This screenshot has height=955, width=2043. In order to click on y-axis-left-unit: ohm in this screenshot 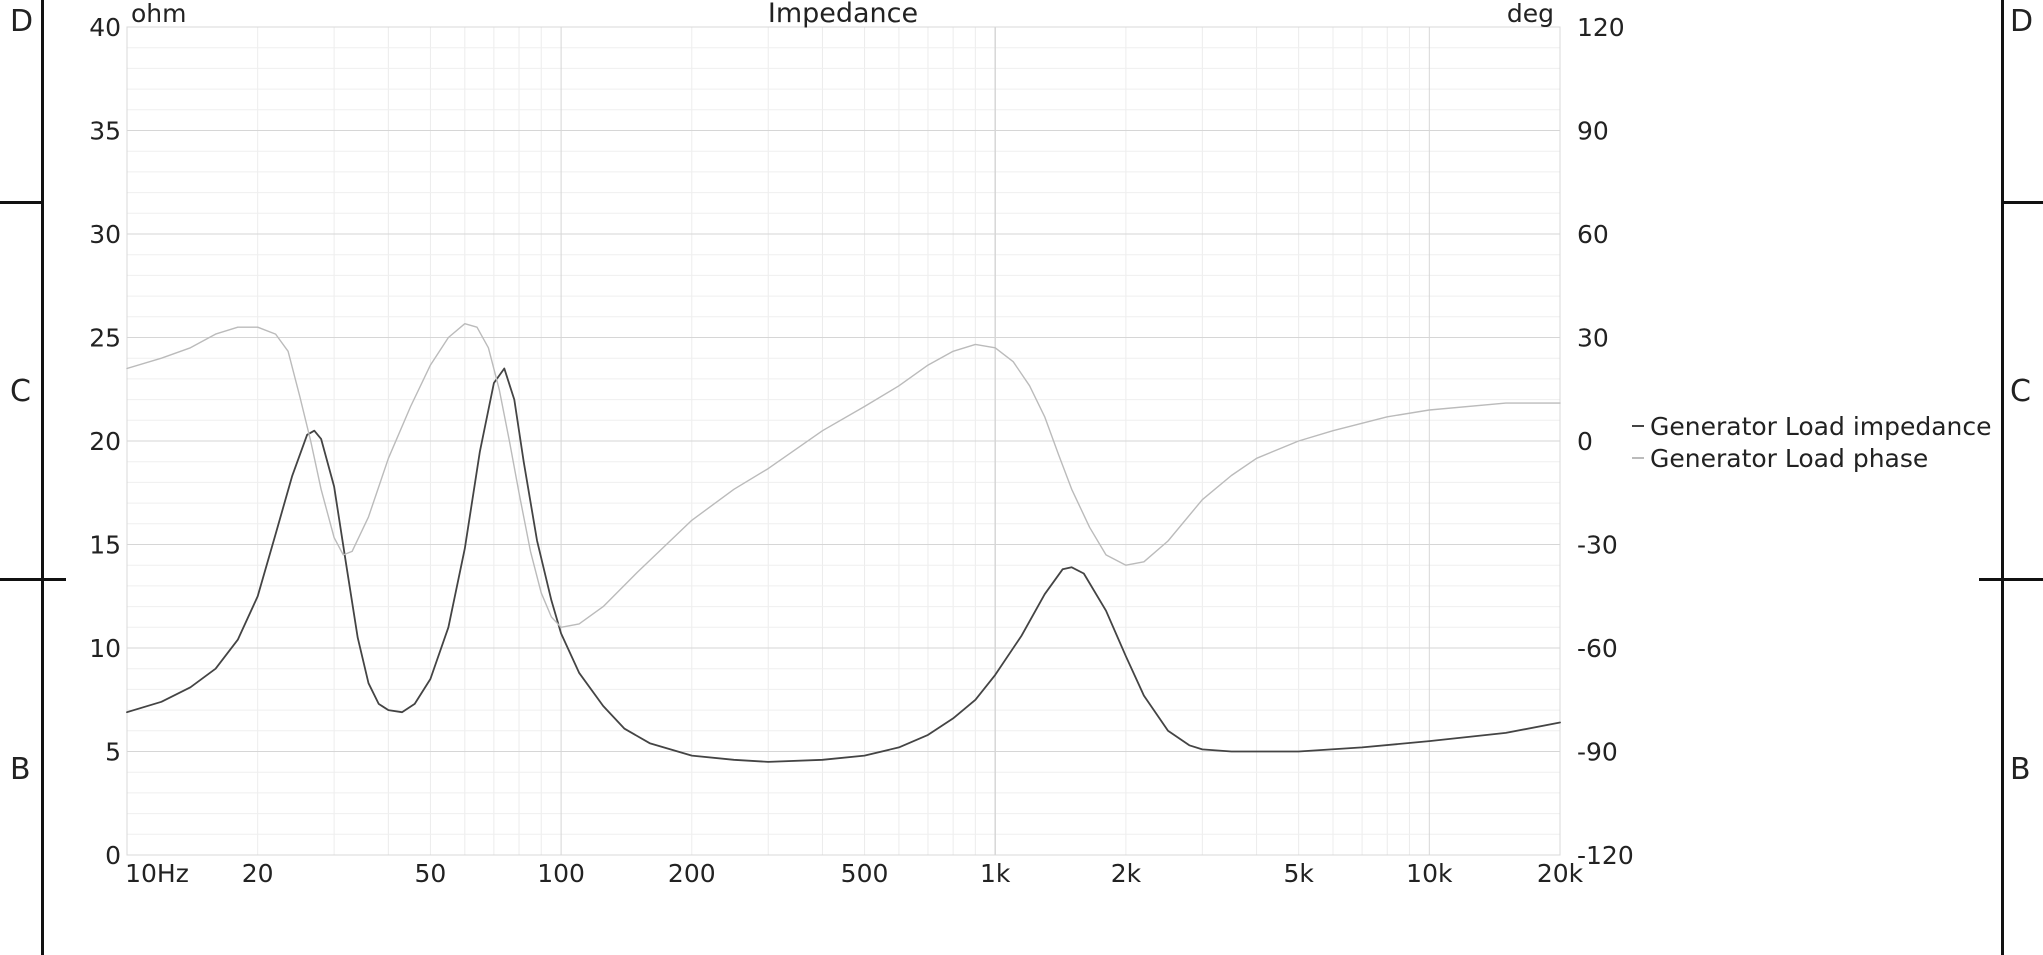, I will do `click(159, 14)`.